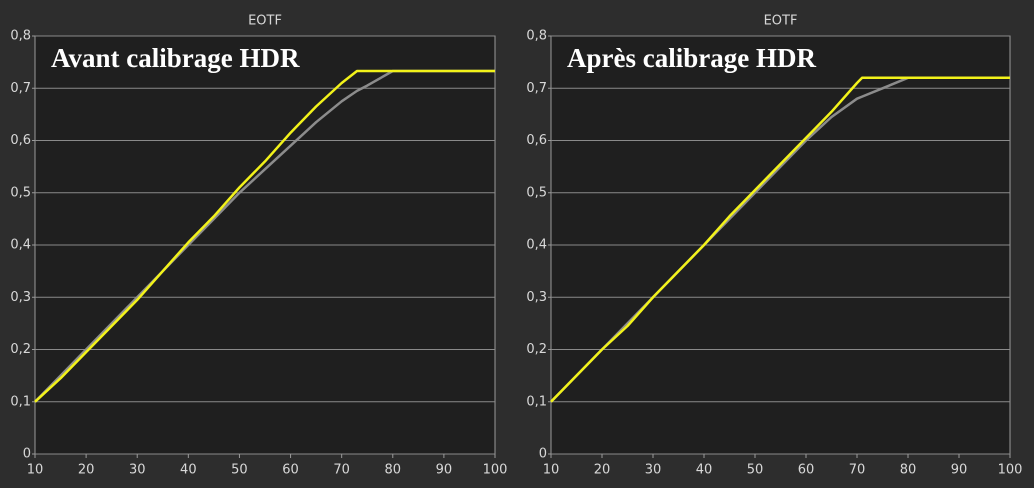 This screenshot has width=1034, height=488. What do you see at coordinates (175, 58) in the screenshot?
I see `annotation: Avant calibrage HDR` at bounding box center [175, 58].